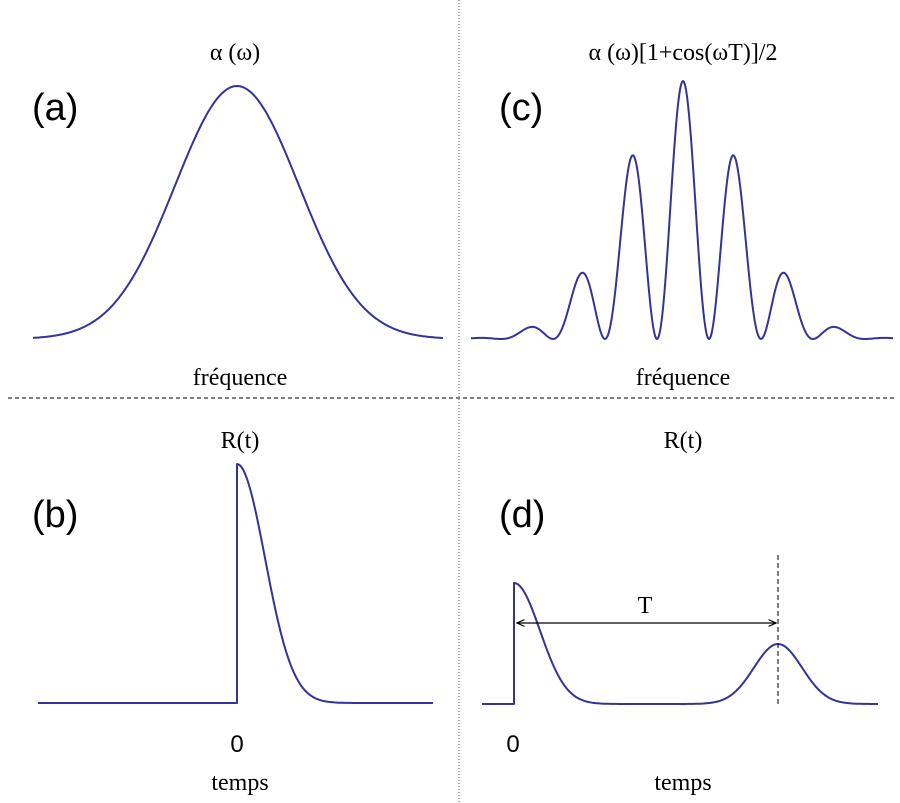 This screenshot has width=900, height=803. I want to click on panel-d-title: R(t), so click(683, 441).